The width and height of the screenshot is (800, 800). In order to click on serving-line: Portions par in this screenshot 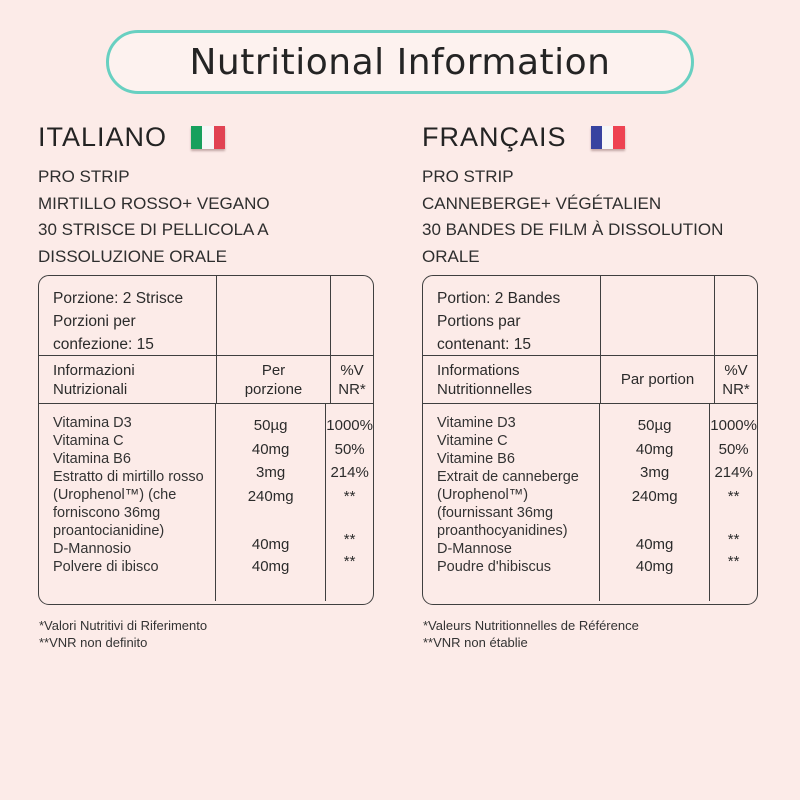, I will do `click(479, 321)`.